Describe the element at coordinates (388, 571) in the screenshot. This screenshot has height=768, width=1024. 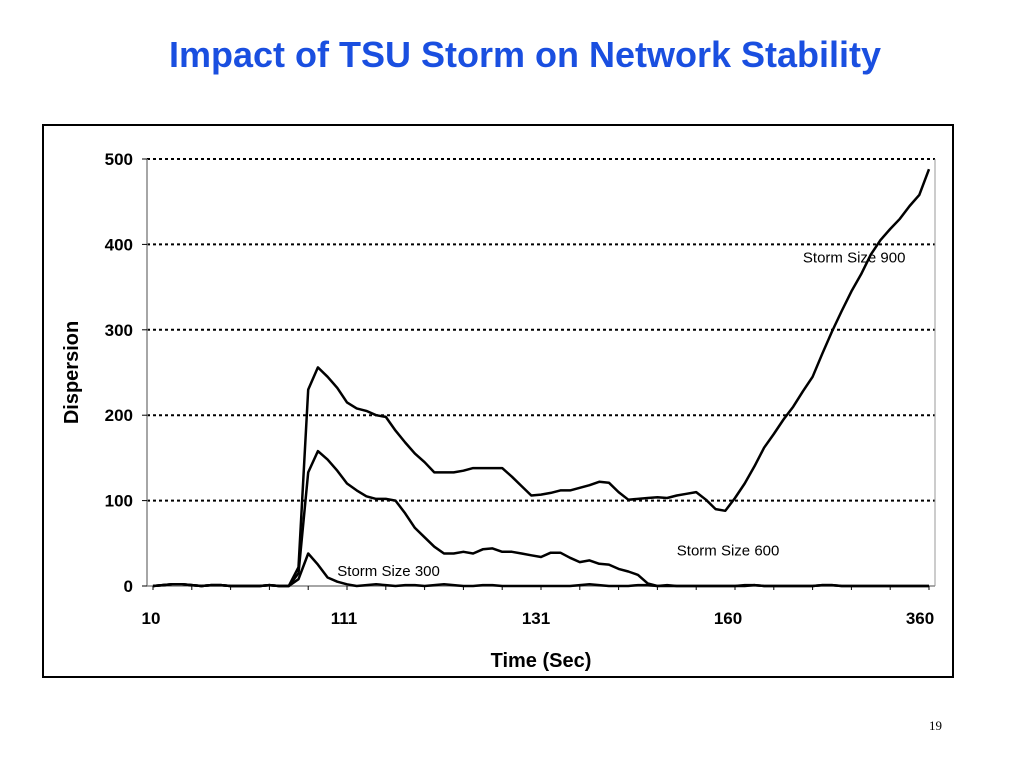
I see `series-label: Storm Size 300` at that location.